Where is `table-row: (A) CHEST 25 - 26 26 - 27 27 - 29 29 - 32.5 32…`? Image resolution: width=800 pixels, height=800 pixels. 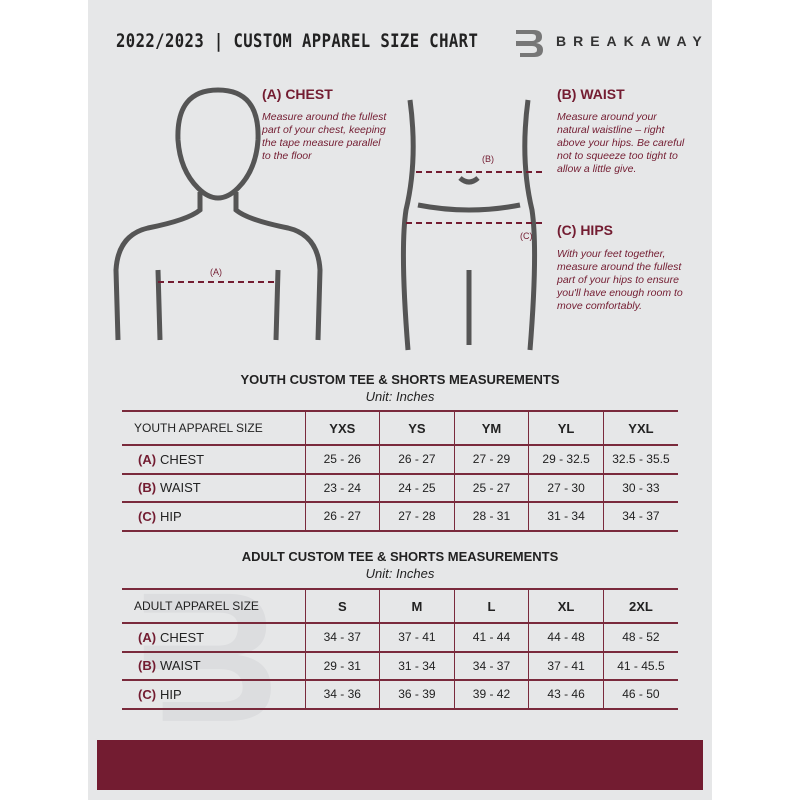
table-row: (A) CHEST 25 - 26 26 - 27 27 - 29 29 - 32.5 32… is located at coordinates (400, 460).